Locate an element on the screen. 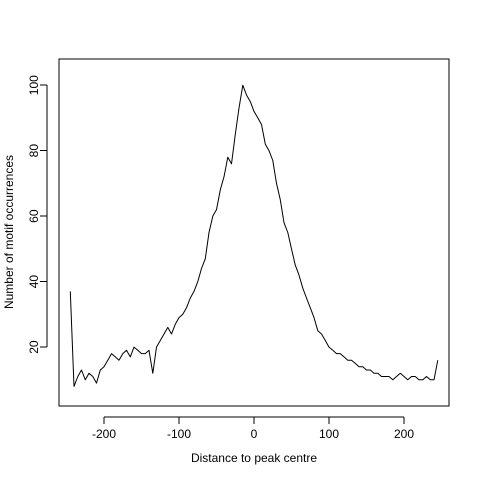 This screenshot has height=480, width=480. y-axis-ticks: 20 40 60 80 100 is located at coordinates (37, 214).